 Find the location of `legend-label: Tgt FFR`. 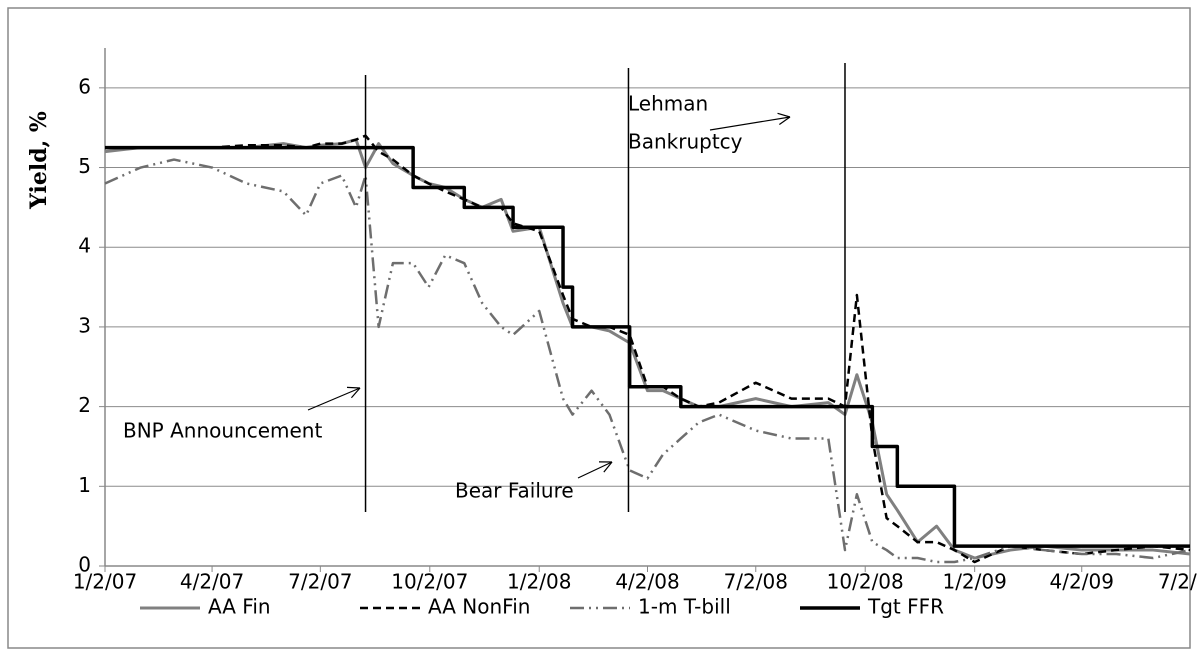

legend-label: Tgt FFR is located at coordinates (905, 607).